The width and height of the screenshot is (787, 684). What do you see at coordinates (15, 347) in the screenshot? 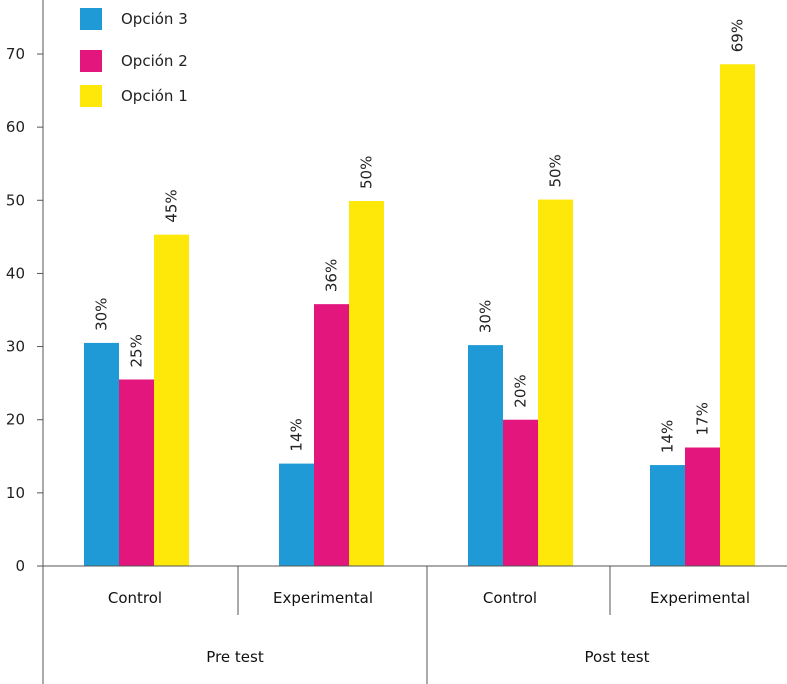
I see `y-tick-label: 30` at bounding box center [15, 347].